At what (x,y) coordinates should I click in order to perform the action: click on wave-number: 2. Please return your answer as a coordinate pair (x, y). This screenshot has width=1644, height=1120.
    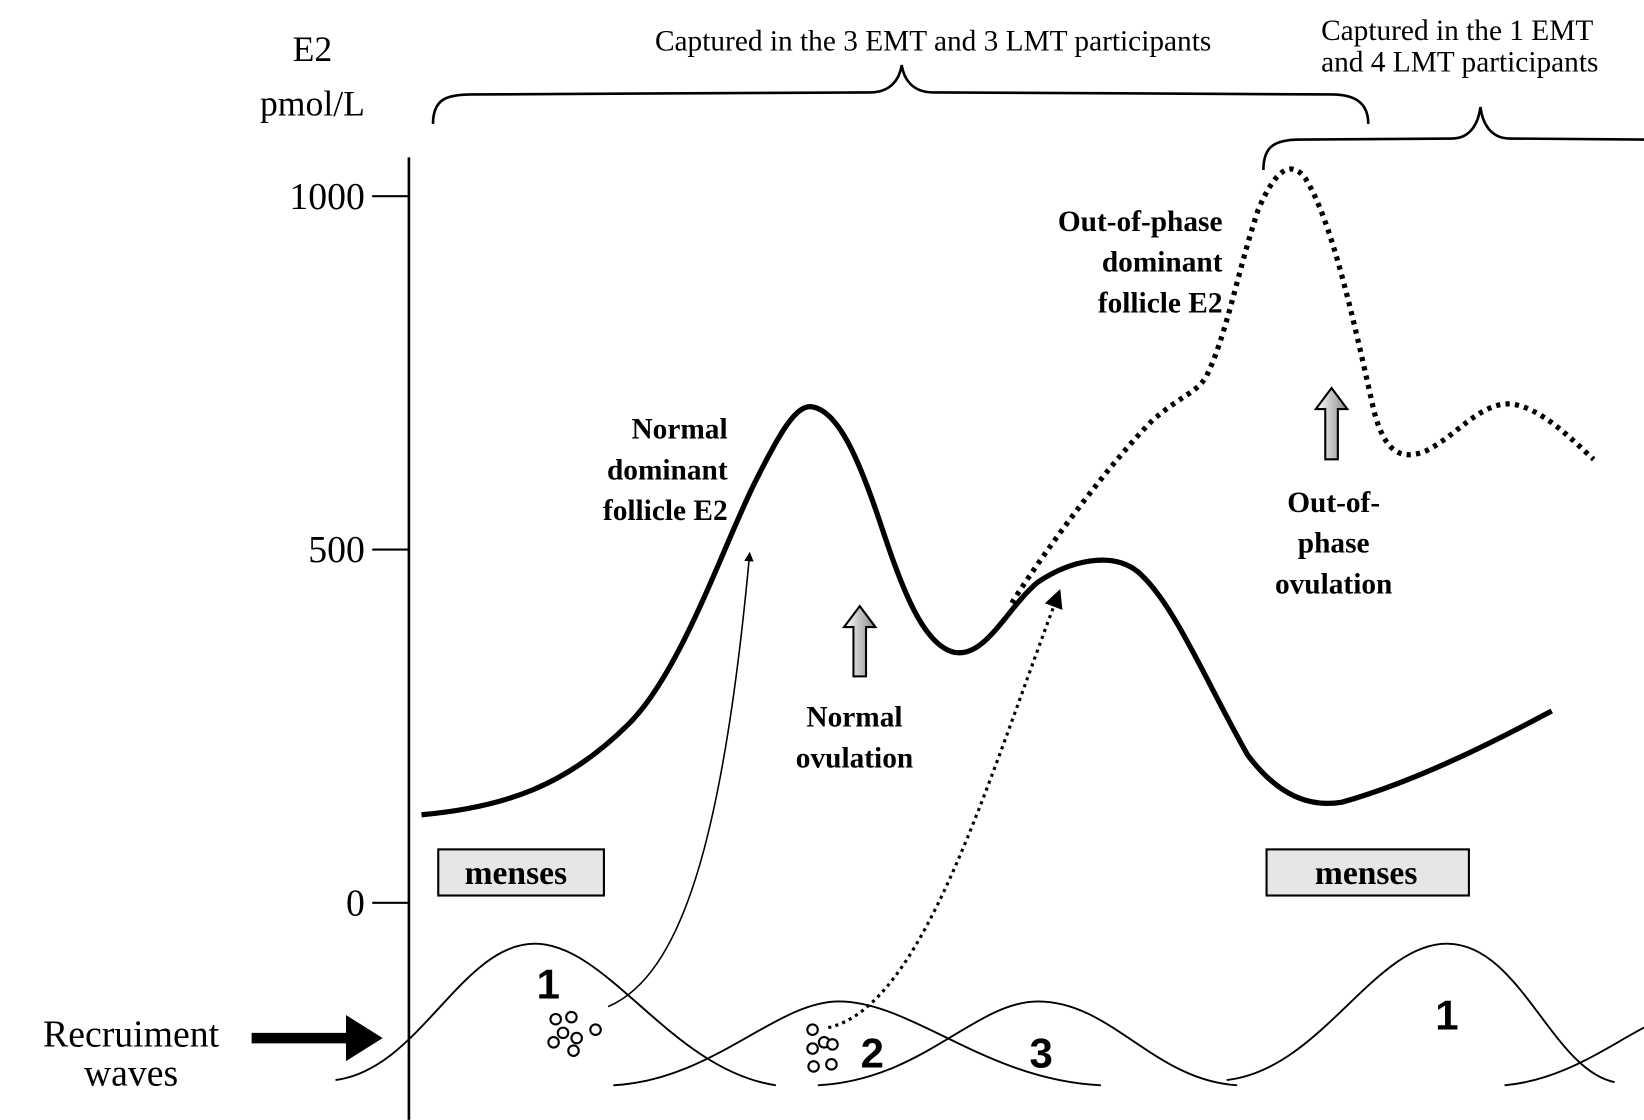
    Looking at the image, I should click on (872, 1052).